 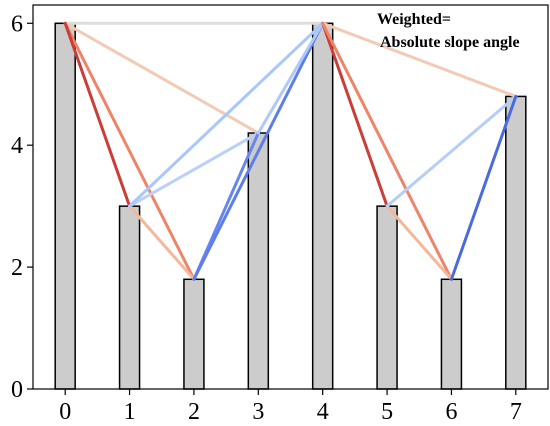 I want to click on annotation-line-2: Absolute slope angle, so click(x=450, y=42).